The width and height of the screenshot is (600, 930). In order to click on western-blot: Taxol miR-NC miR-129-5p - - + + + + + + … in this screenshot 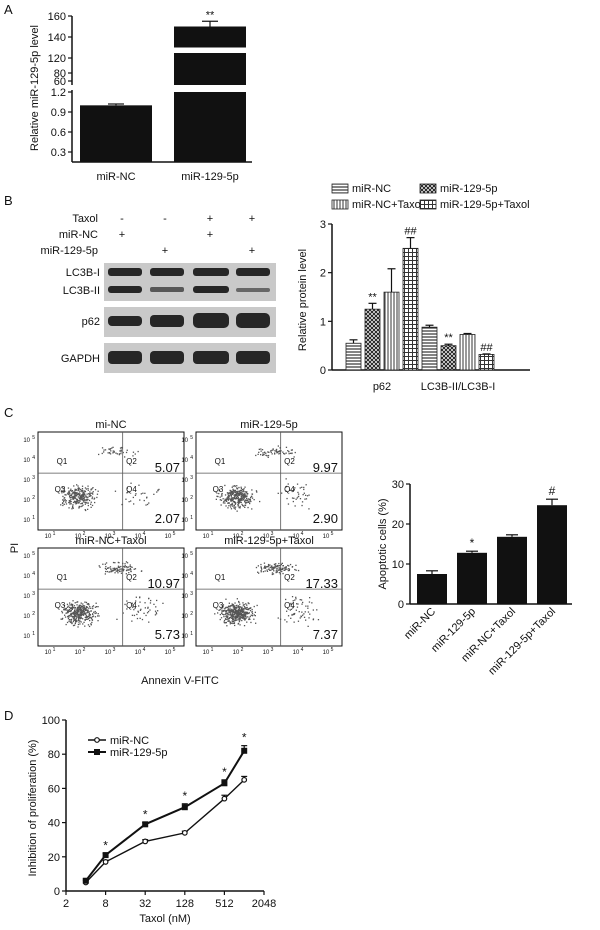, I will do `click(158, 293)`.